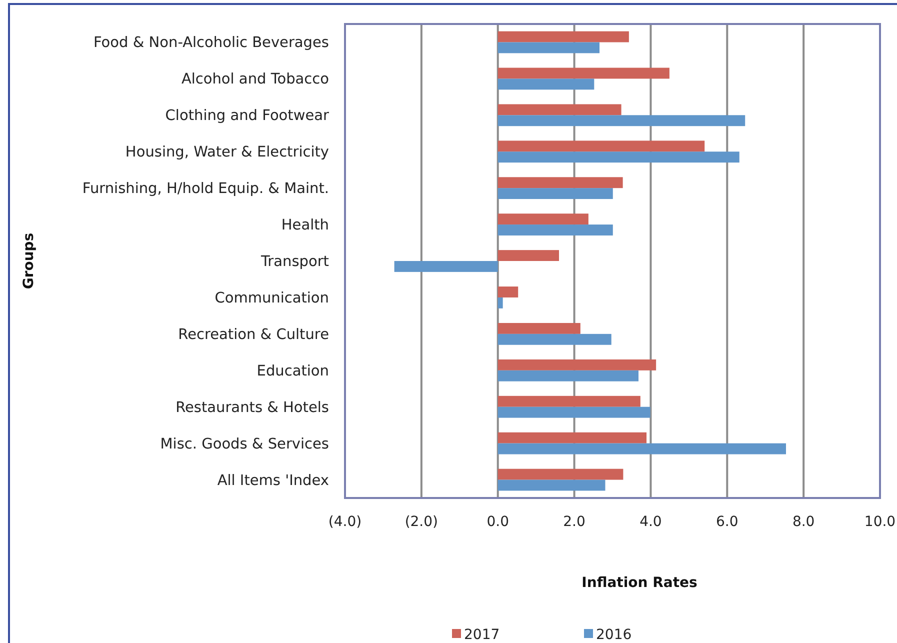 This screenshot has width=897, height=643. I want to click on x-tick-label: 0.0, so click(497, 522).